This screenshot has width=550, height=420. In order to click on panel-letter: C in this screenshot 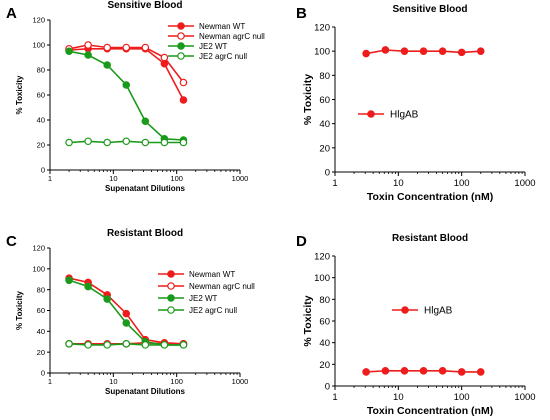, I will do `click(11, 241)`.